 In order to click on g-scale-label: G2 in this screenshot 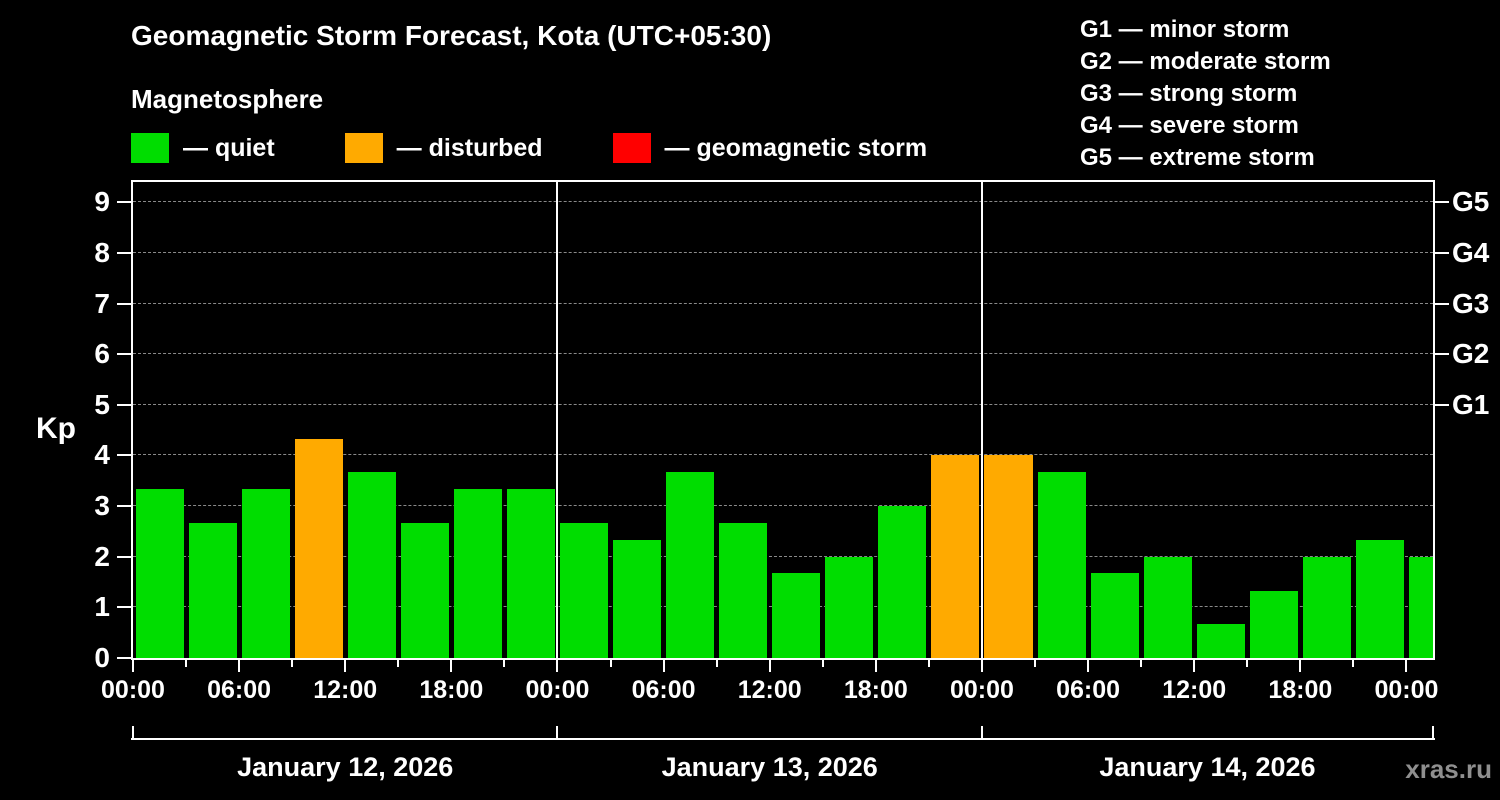, I will do `click(1471, 354)`.